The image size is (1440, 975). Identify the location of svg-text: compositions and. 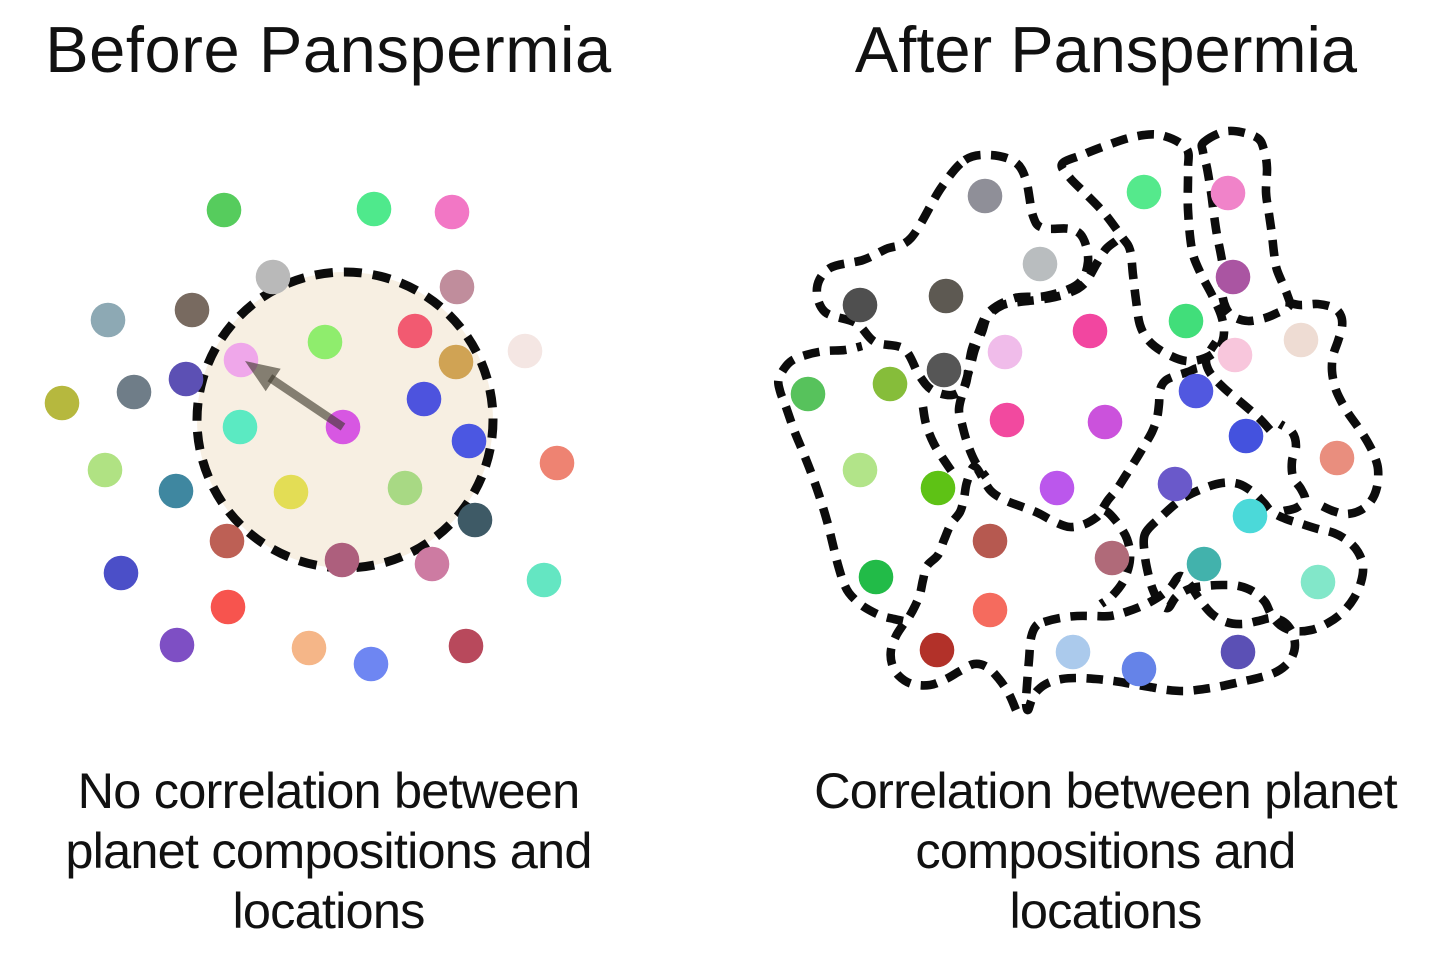
(1105, 850).